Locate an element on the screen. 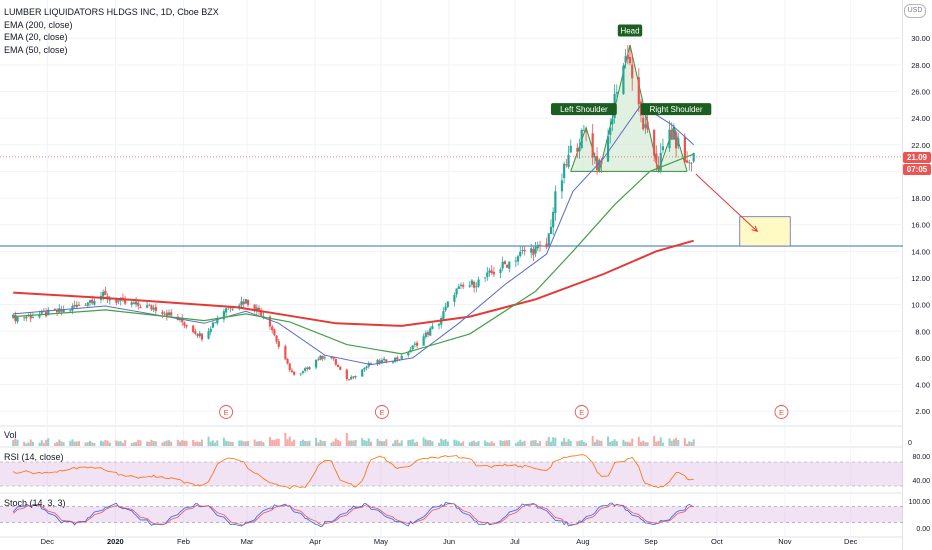  rsi-pane is located at coordinates (451, 472).